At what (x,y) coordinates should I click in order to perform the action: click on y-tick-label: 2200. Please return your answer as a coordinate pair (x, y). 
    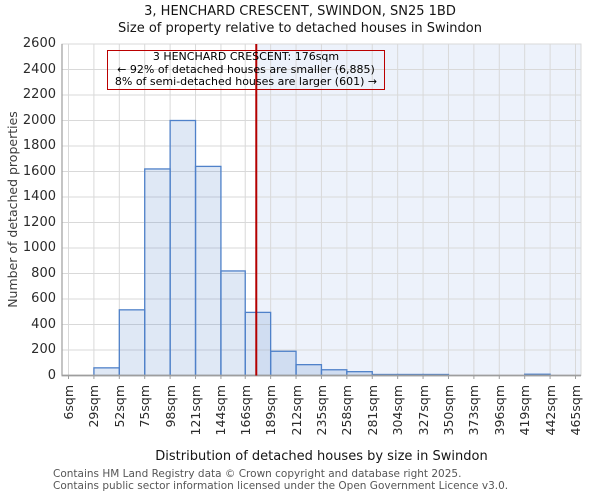
    Looking at the image, I should click on (39, 94).